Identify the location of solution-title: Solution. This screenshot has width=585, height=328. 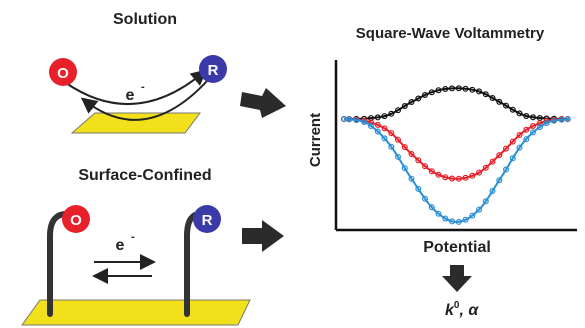
(145, 19).